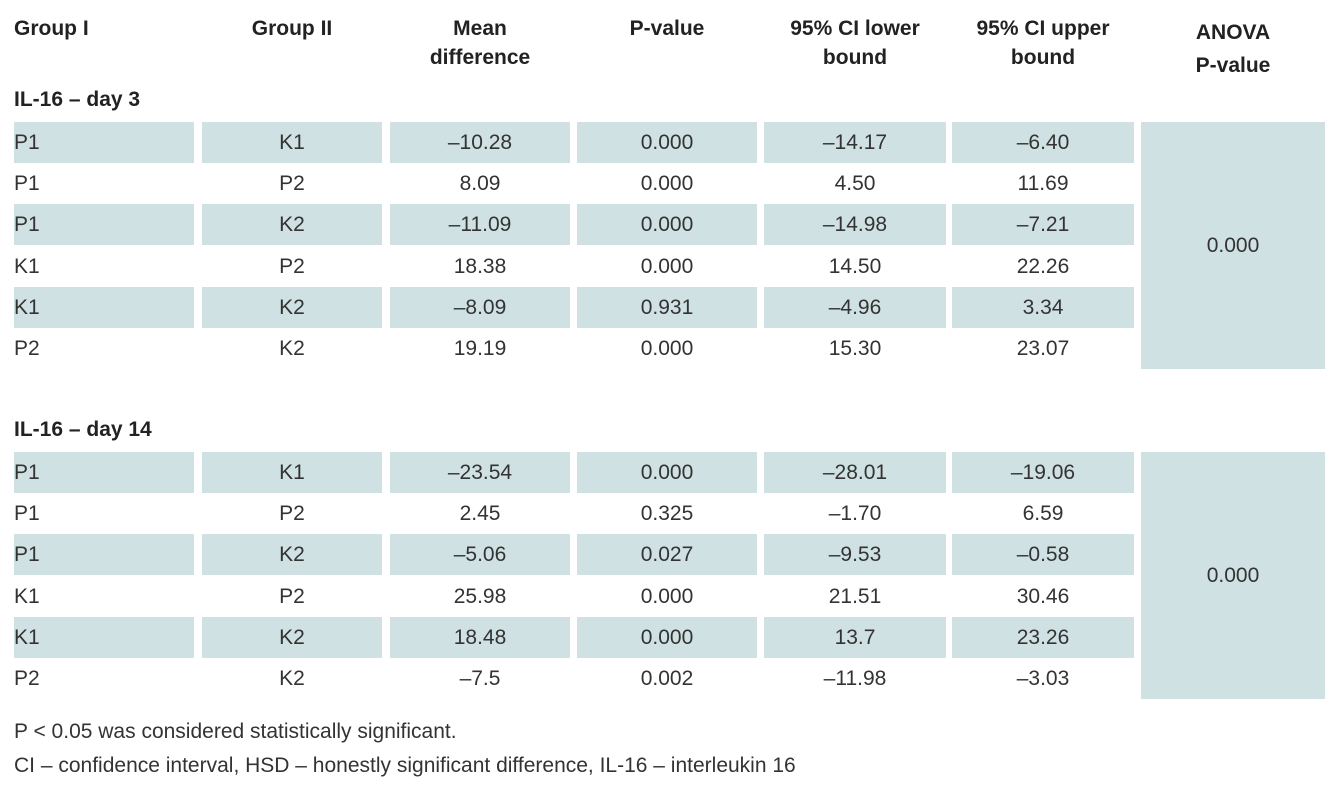 The width and height of the screenshot is (1340, 800). What do you see at coordinates (1233, 32) in the screenshot?
I see `header-anova-line1: ANOVA` at bounding box center [1233, 32].